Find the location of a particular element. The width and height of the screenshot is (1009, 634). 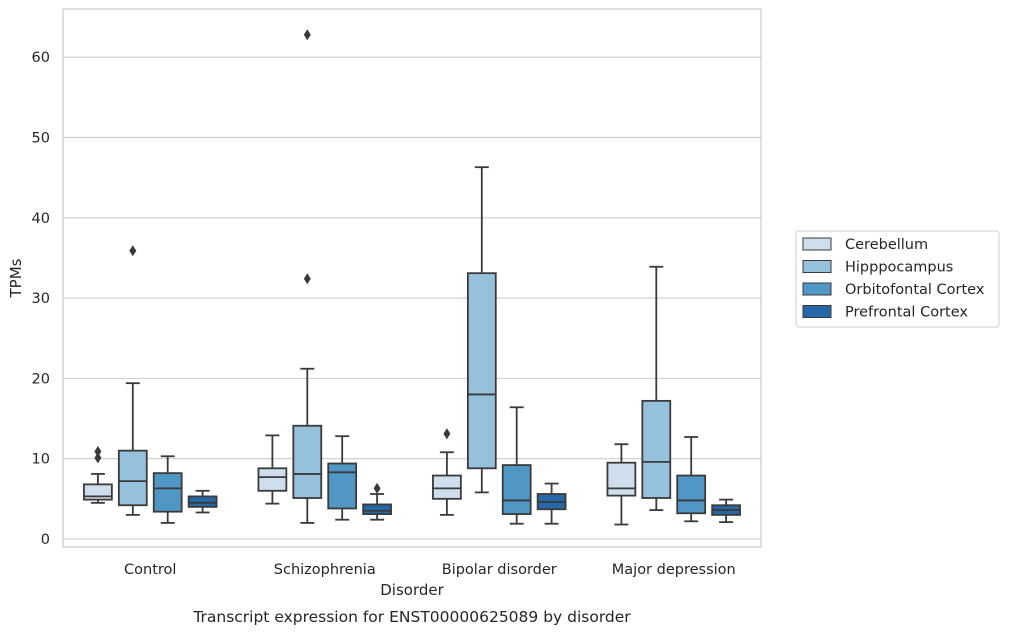

legend-label: Prefrontal Cortex is located at coordinates (906, 313).